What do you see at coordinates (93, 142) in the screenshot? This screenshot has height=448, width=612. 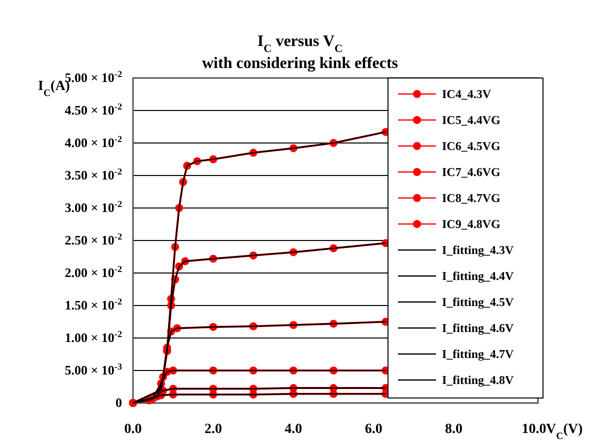 I see `y-tick-label: 4.00 × 10$^{-2}$` at bounding box center [93, 142].